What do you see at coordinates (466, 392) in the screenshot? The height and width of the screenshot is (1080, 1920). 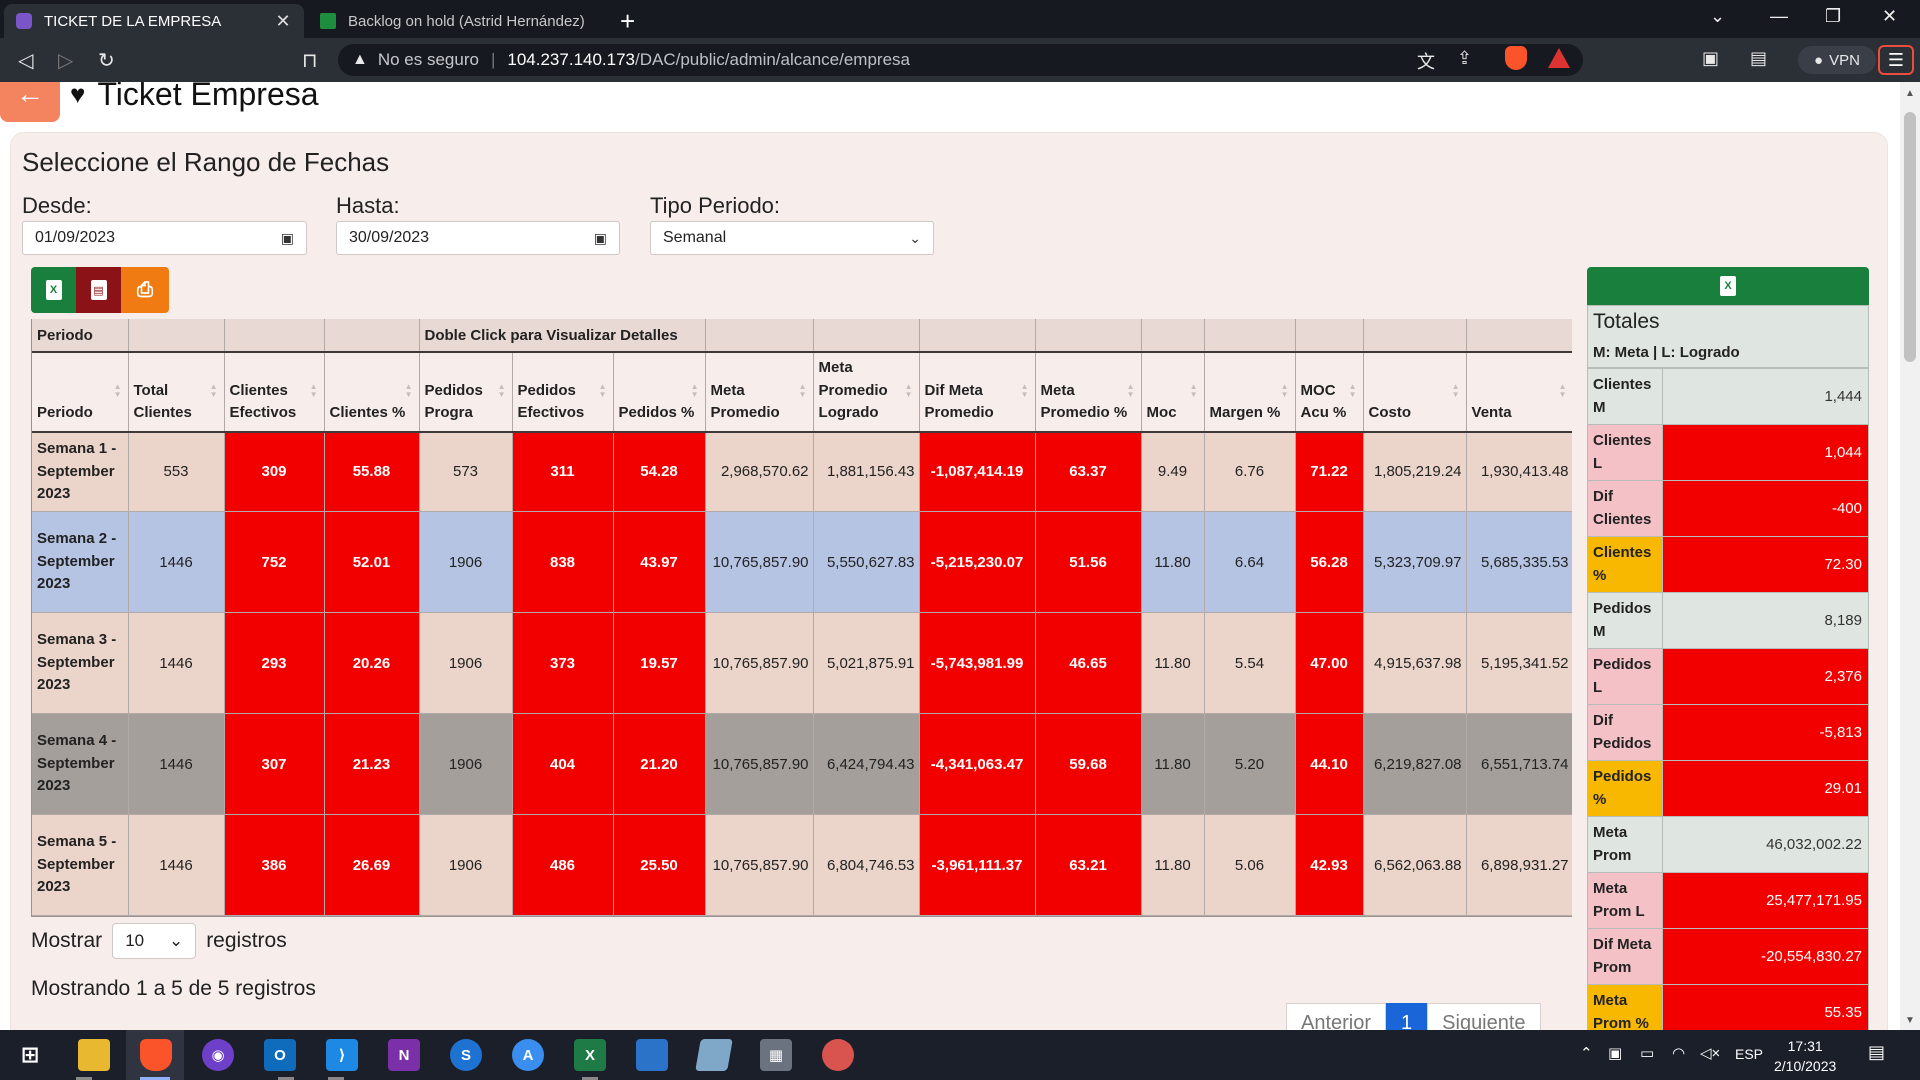 I see `column-header: Pedidos Progra ▲ ▼` at bounding box center [466, 392].